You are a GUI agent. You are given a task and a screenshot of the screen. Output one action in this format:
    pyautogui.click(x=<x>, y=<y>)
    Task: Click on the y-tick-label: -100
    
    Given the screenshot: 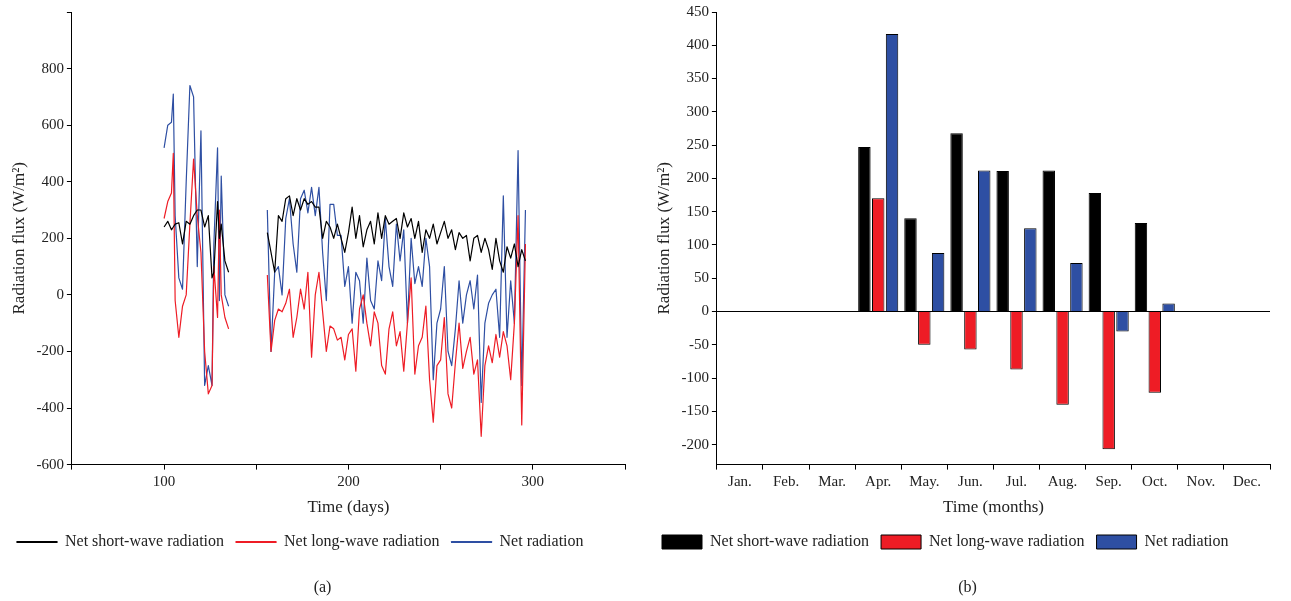 What is the action you would take?
    pyautogui.click(x=695, y=377)
    